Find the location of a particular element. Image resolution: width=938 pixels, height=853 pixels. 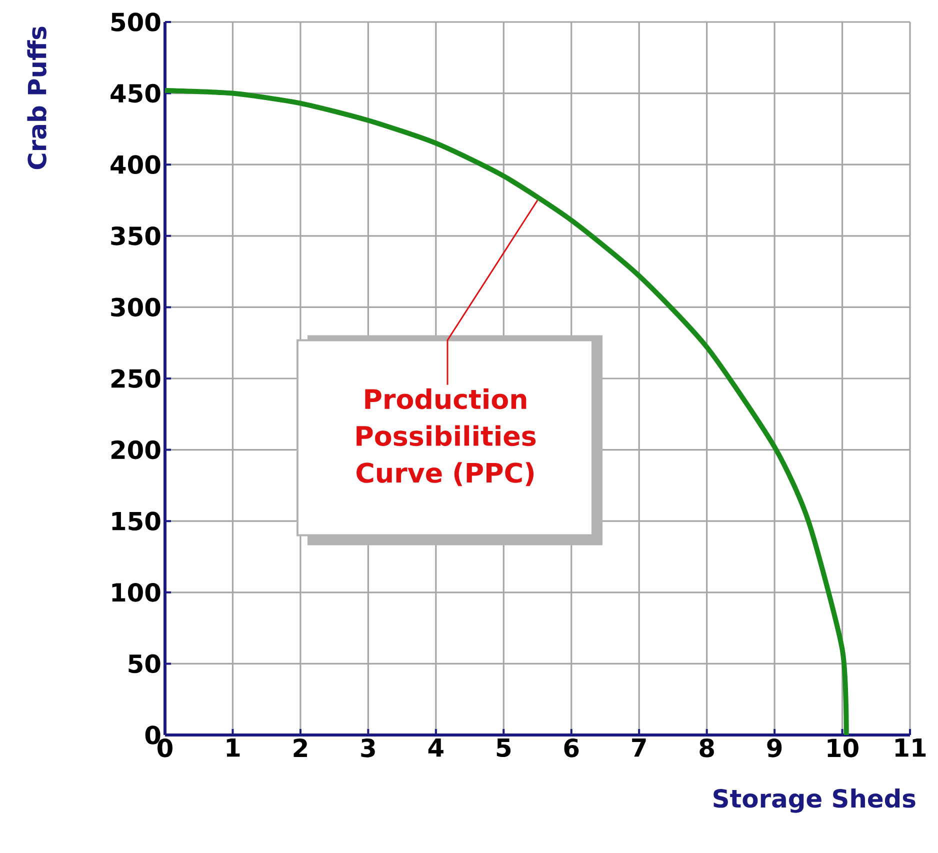

y-axis-title: Crab Puffs is located at coordinates (36, 98).